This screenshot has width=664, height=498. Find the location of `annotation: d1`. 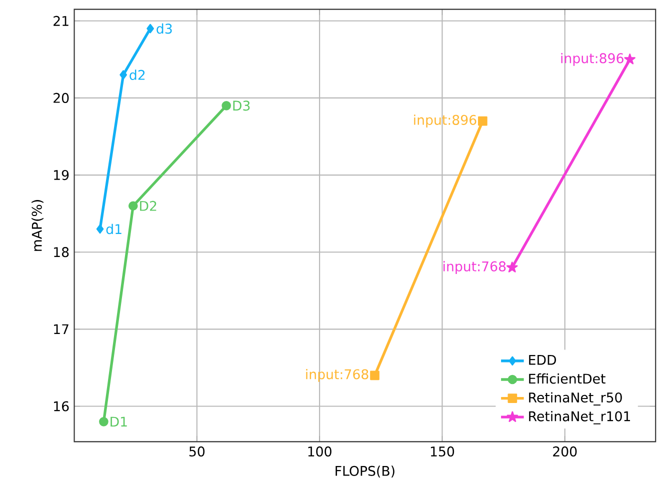

annotation: d1 is located at coordinates (114, 229).